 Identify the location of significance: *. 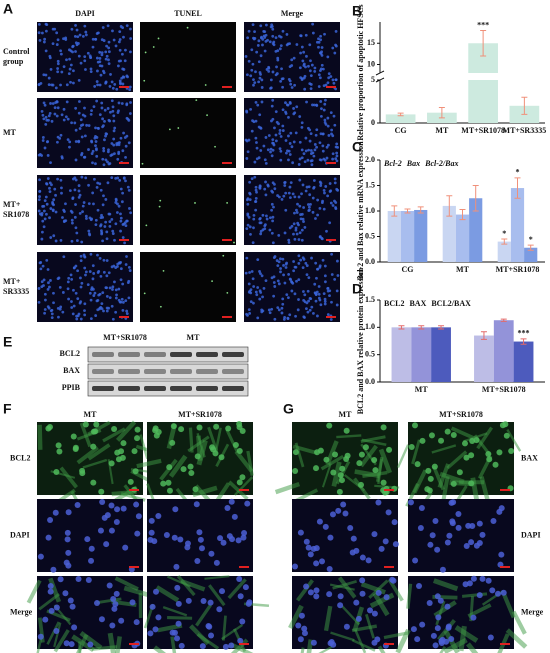
(531, 239).